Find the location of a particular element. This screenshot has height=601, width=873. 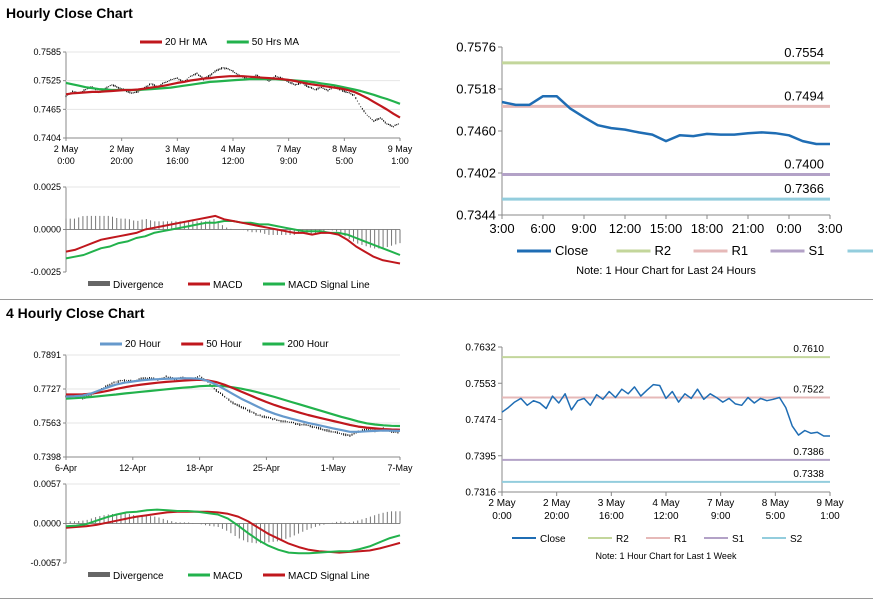

four-price-ma50-line is located at coordinates (233, 404).